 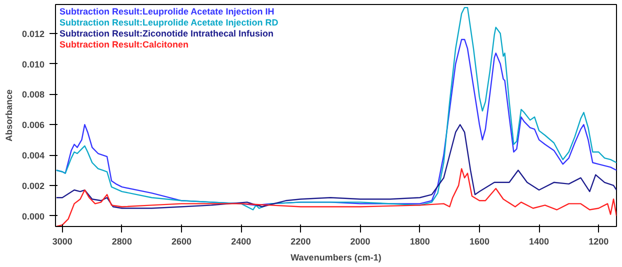 I want to click on x-tick-label: 1800, so click(x=420, y=241).